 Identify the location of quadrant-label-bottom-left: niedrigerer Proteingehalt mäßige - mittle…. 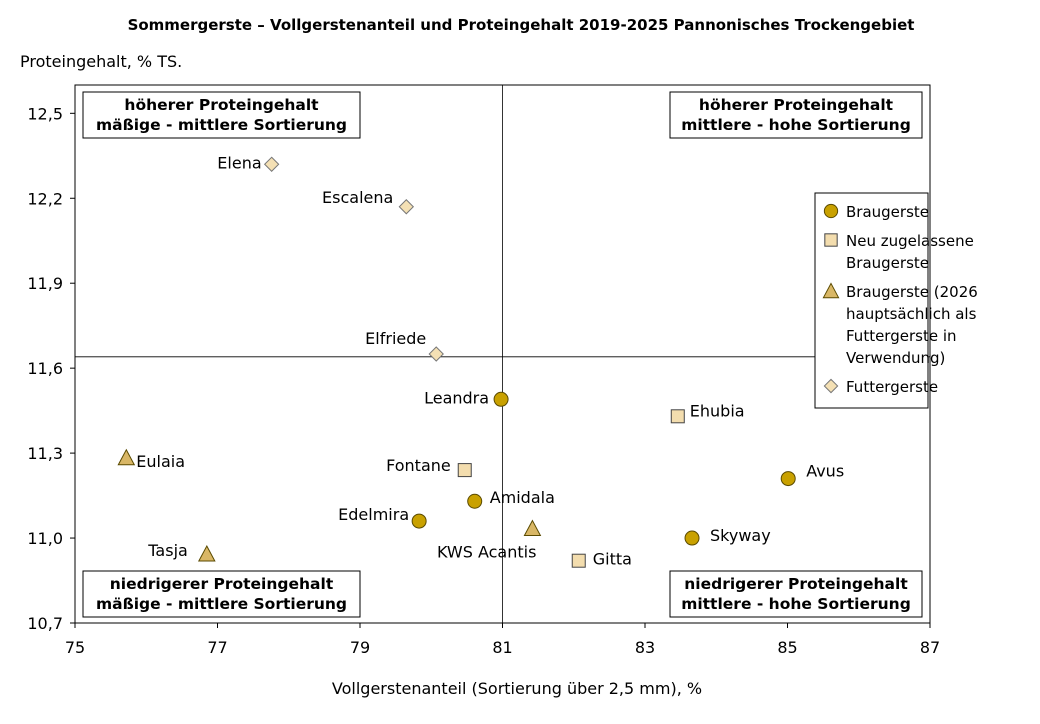
(221, 594).